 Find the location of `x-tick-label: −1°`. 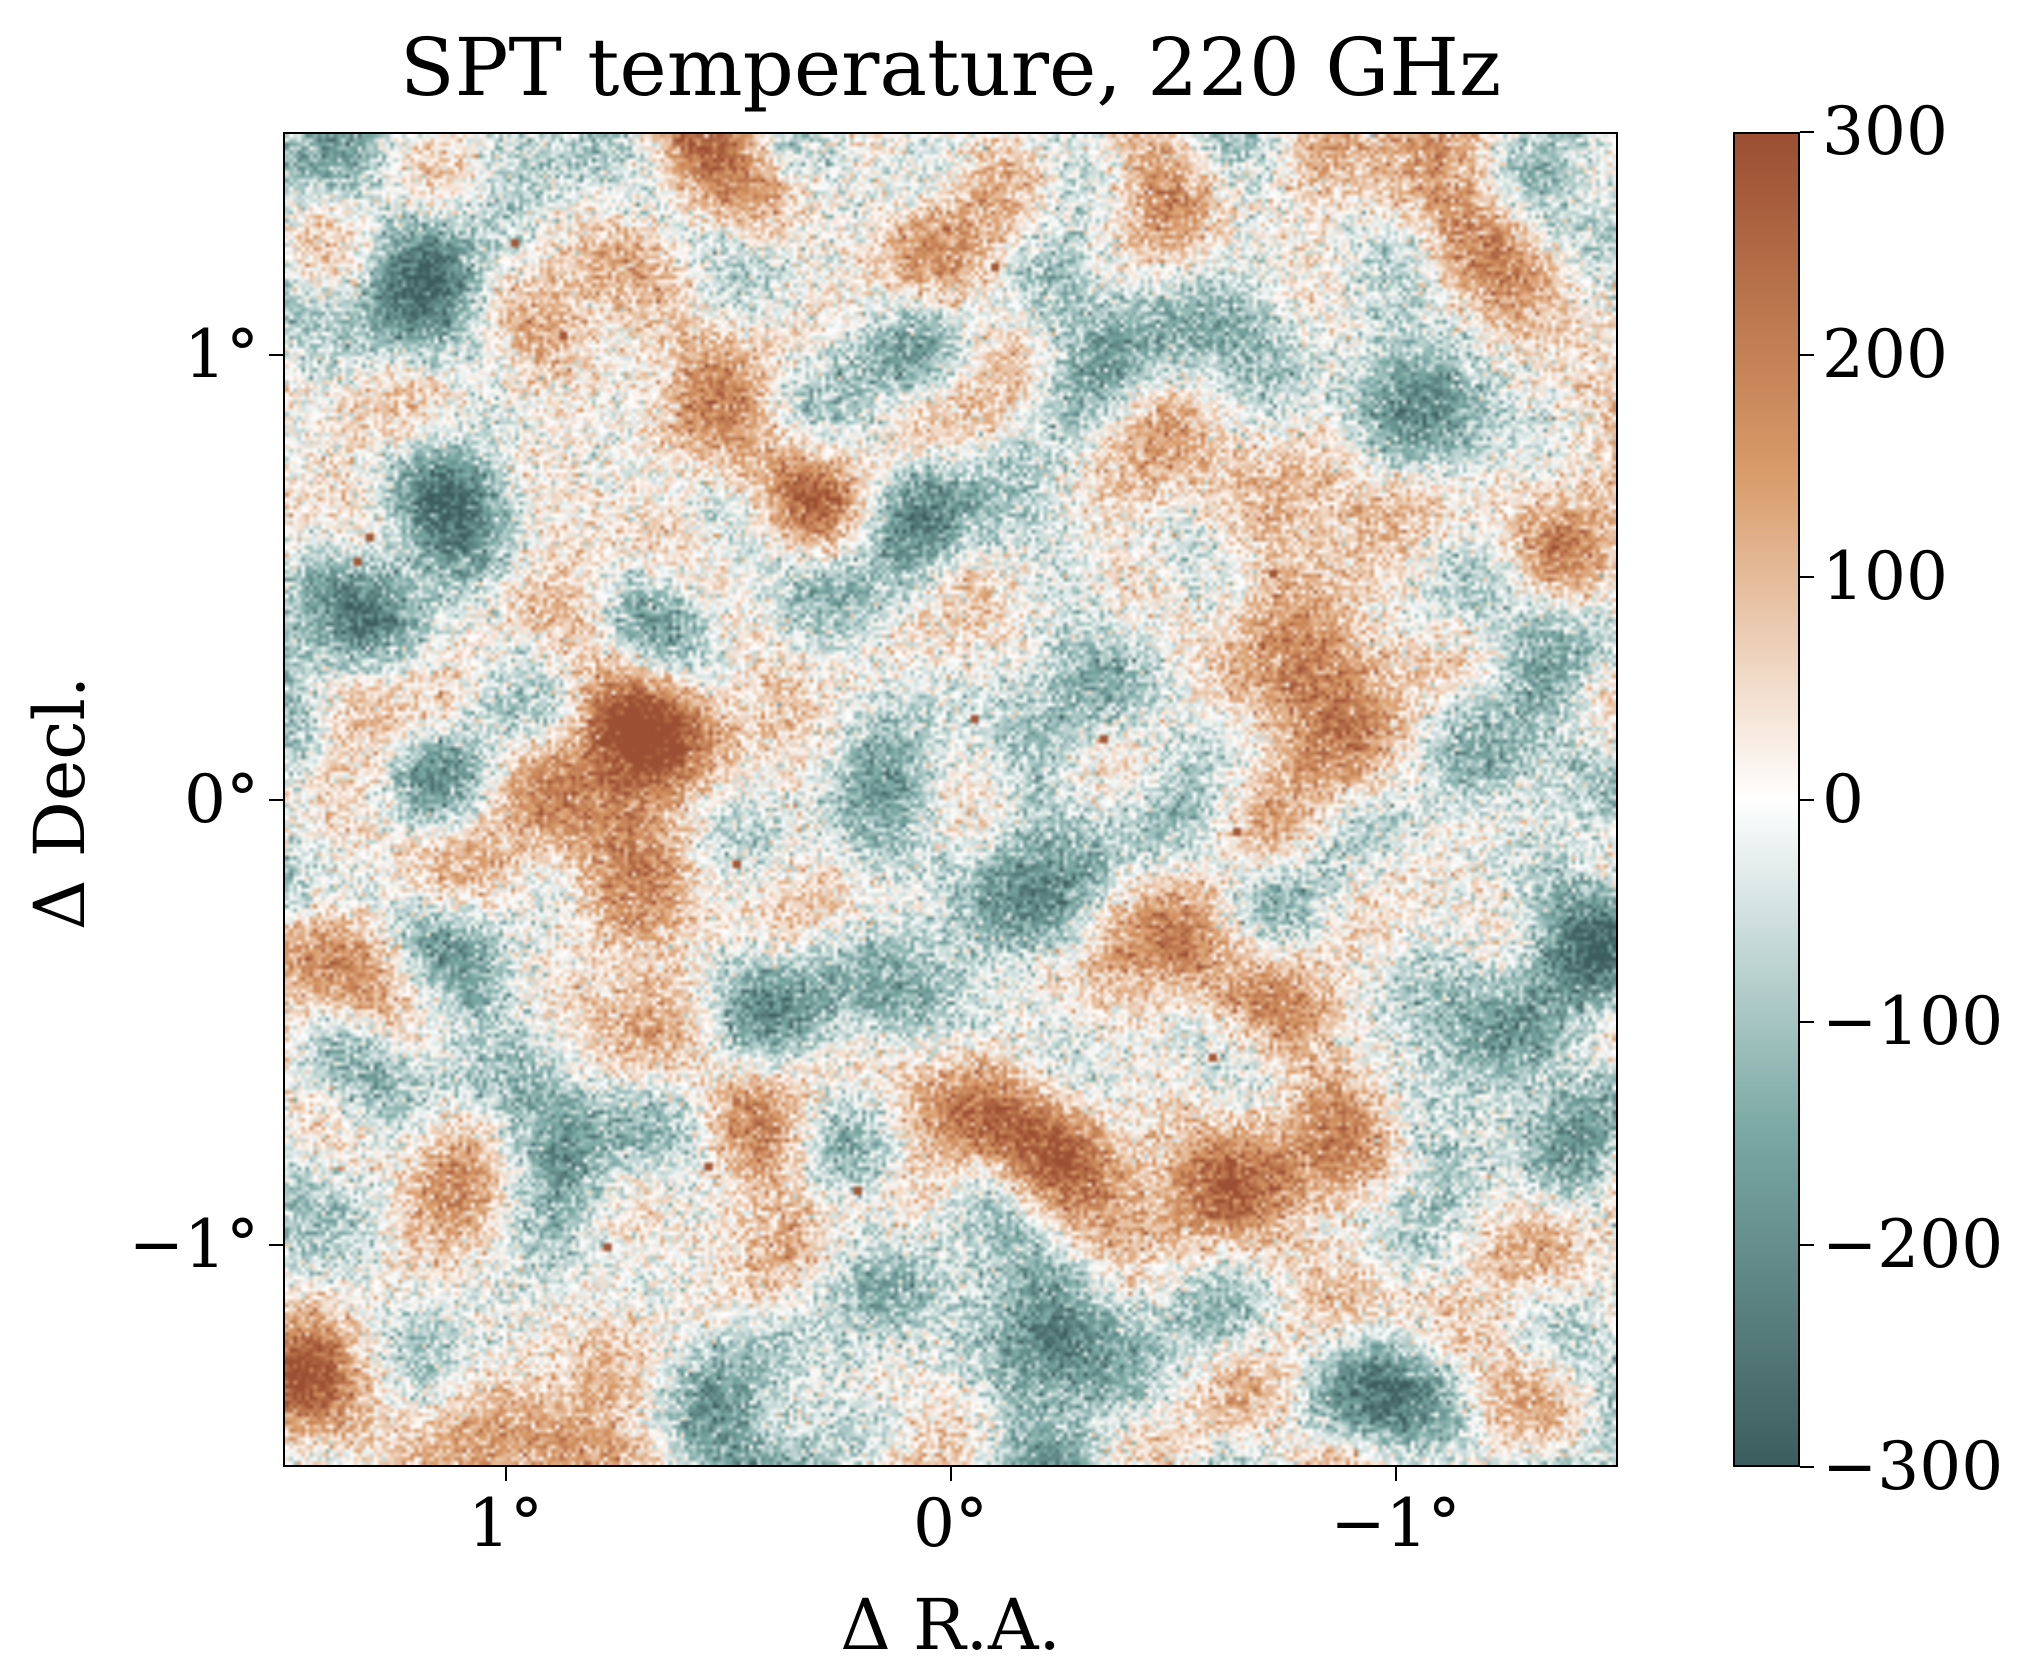

x-tick-label: −1° is located at coordinates (1395, 1523).